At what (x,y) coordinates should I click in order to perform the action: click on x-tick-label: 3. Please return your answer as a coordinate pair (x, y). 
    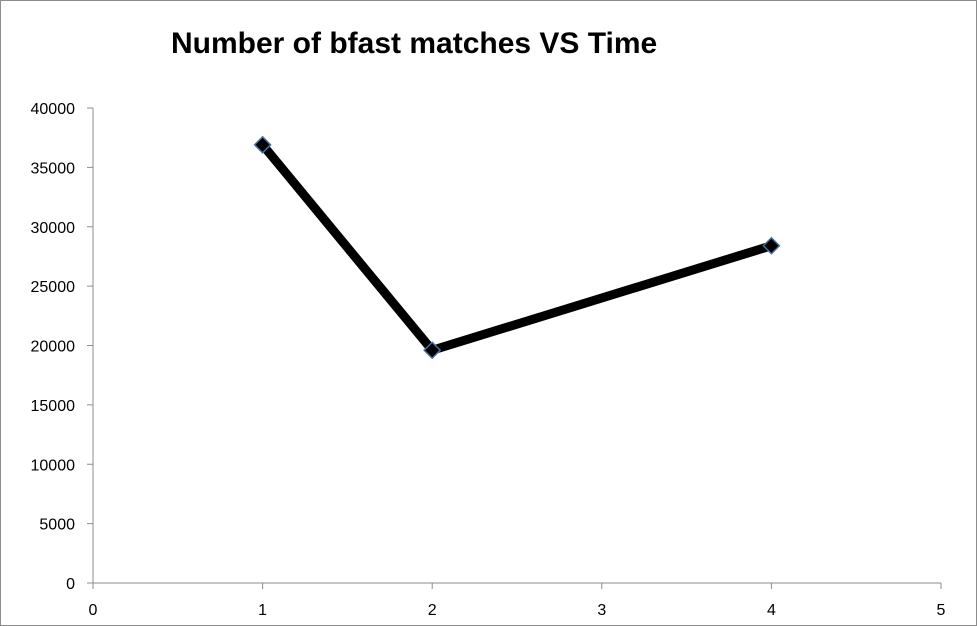
    Looking at the image, I should click on (601, 610).